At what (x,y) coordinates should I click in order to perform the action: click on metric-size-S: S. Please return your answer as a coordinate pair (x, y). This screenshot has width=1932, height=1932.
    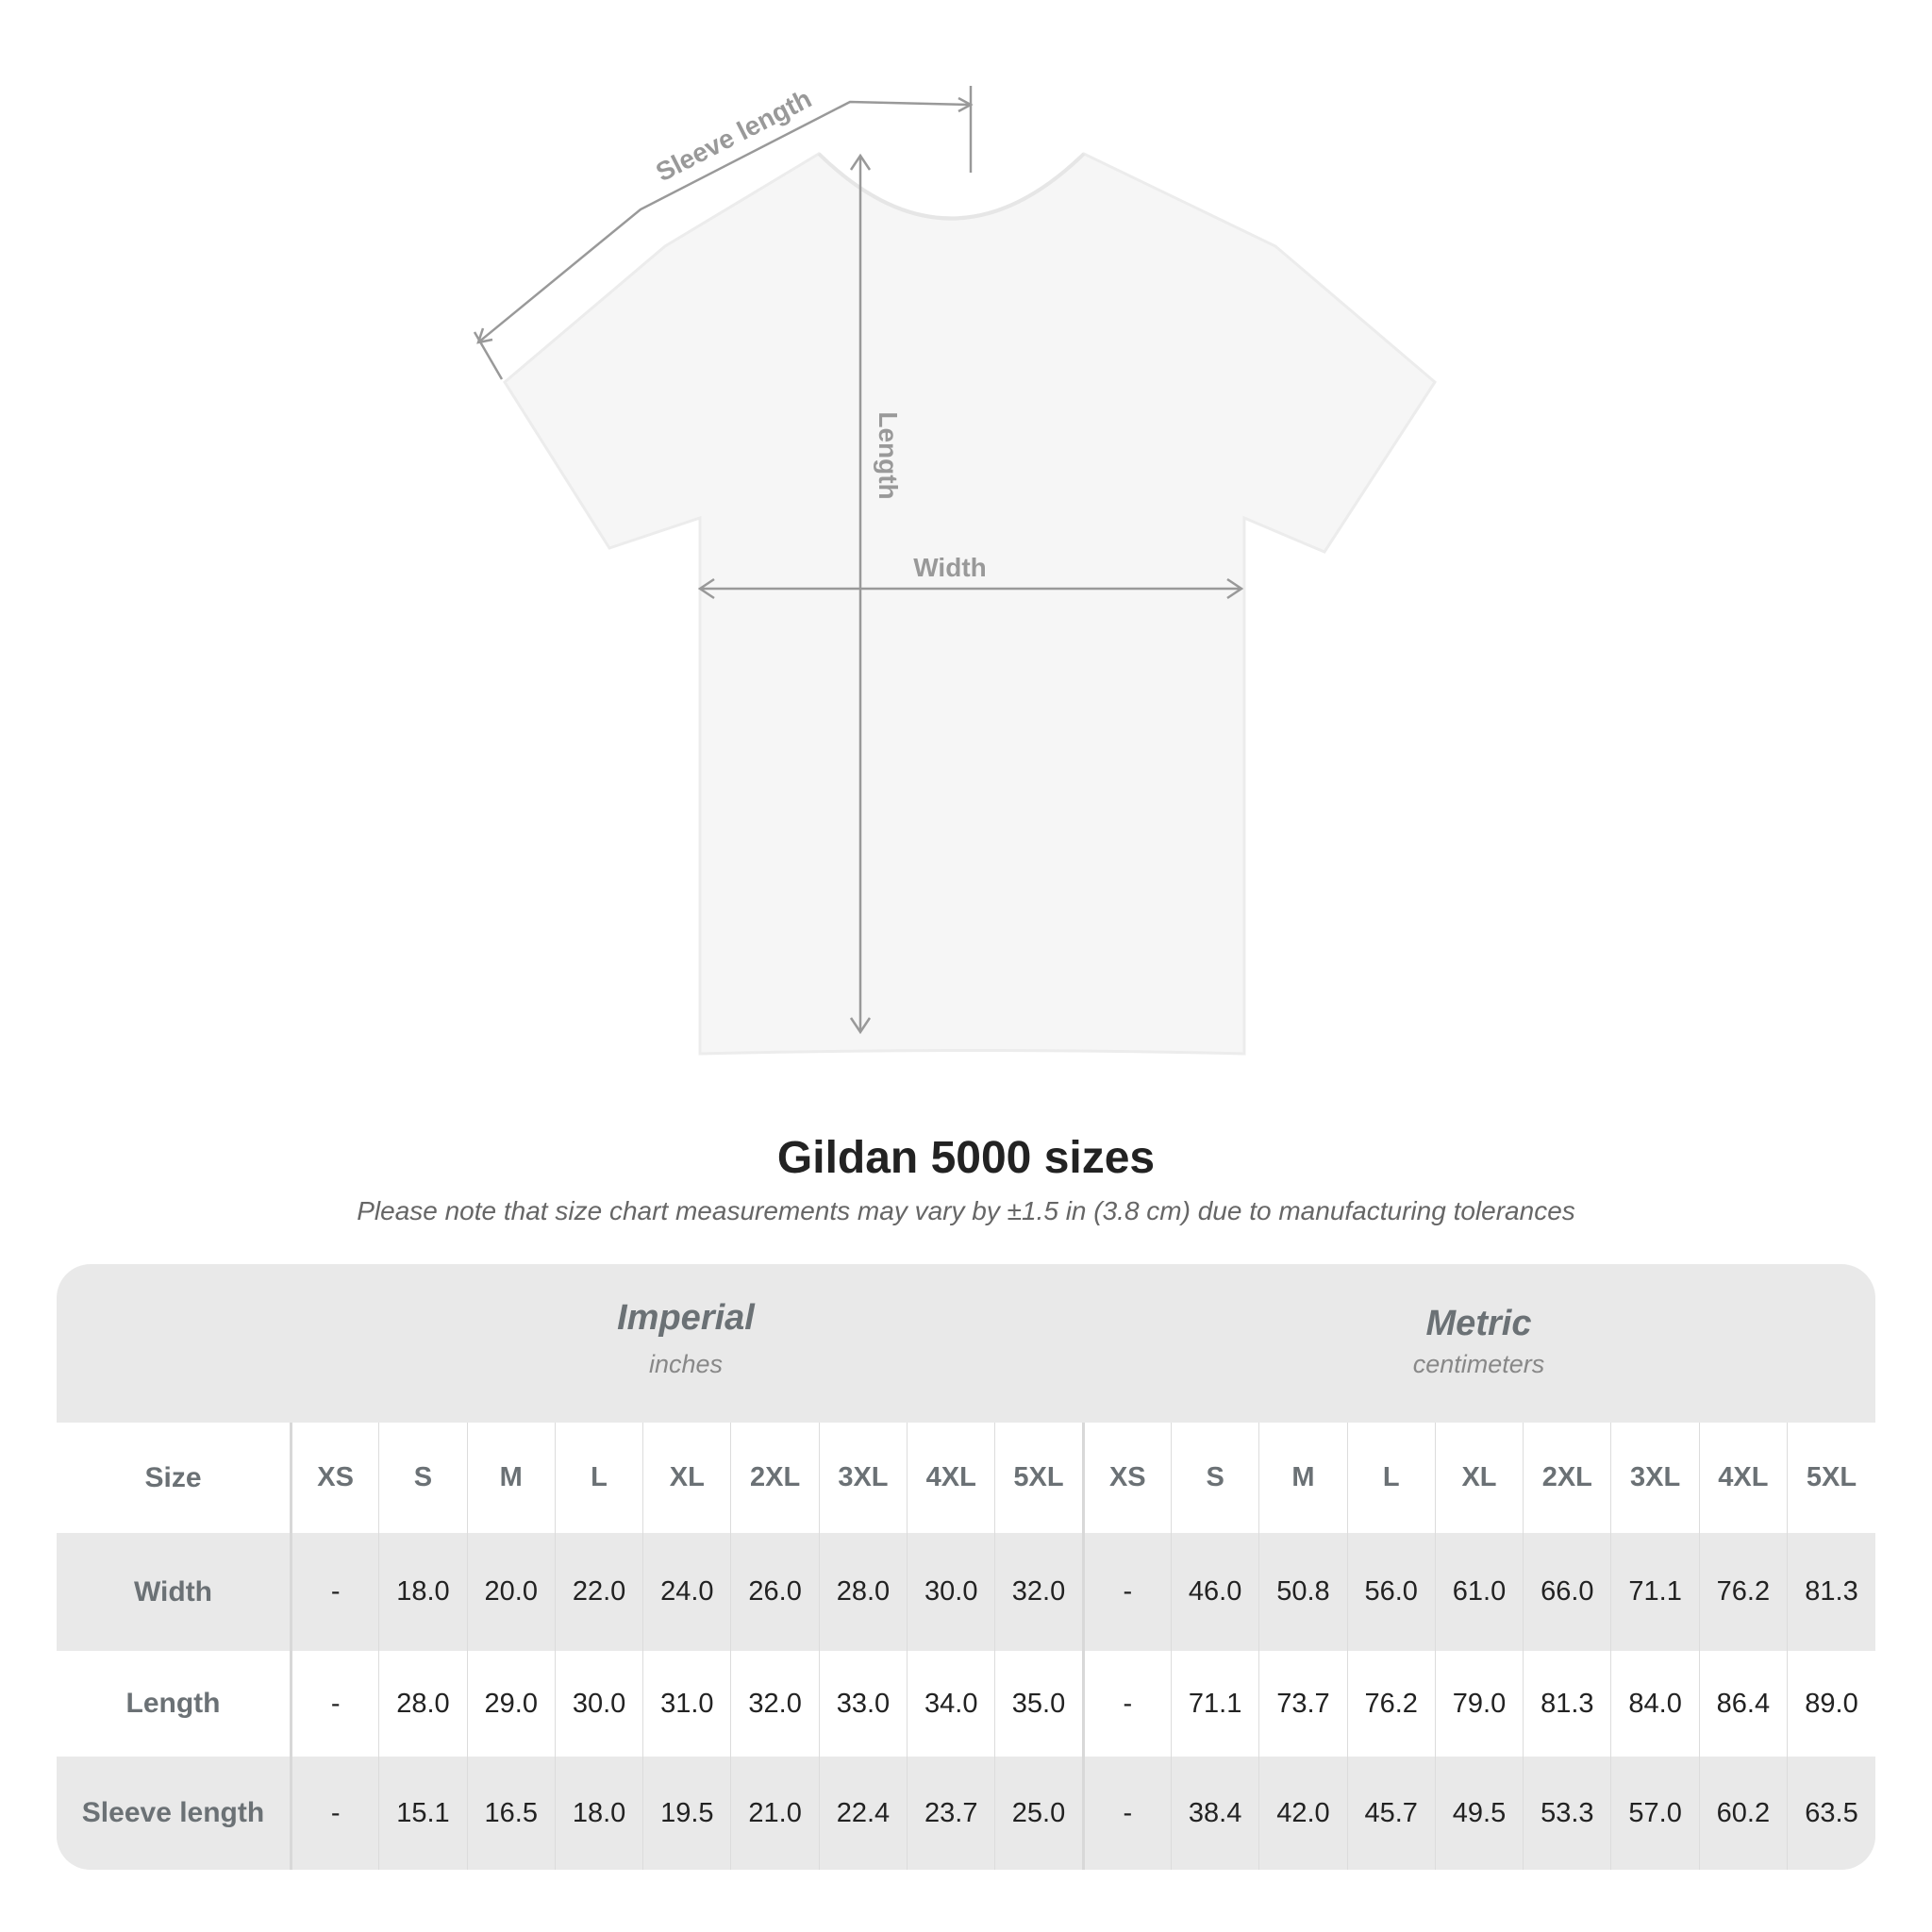
    Looking at the image, I should click on (1214, 1478).